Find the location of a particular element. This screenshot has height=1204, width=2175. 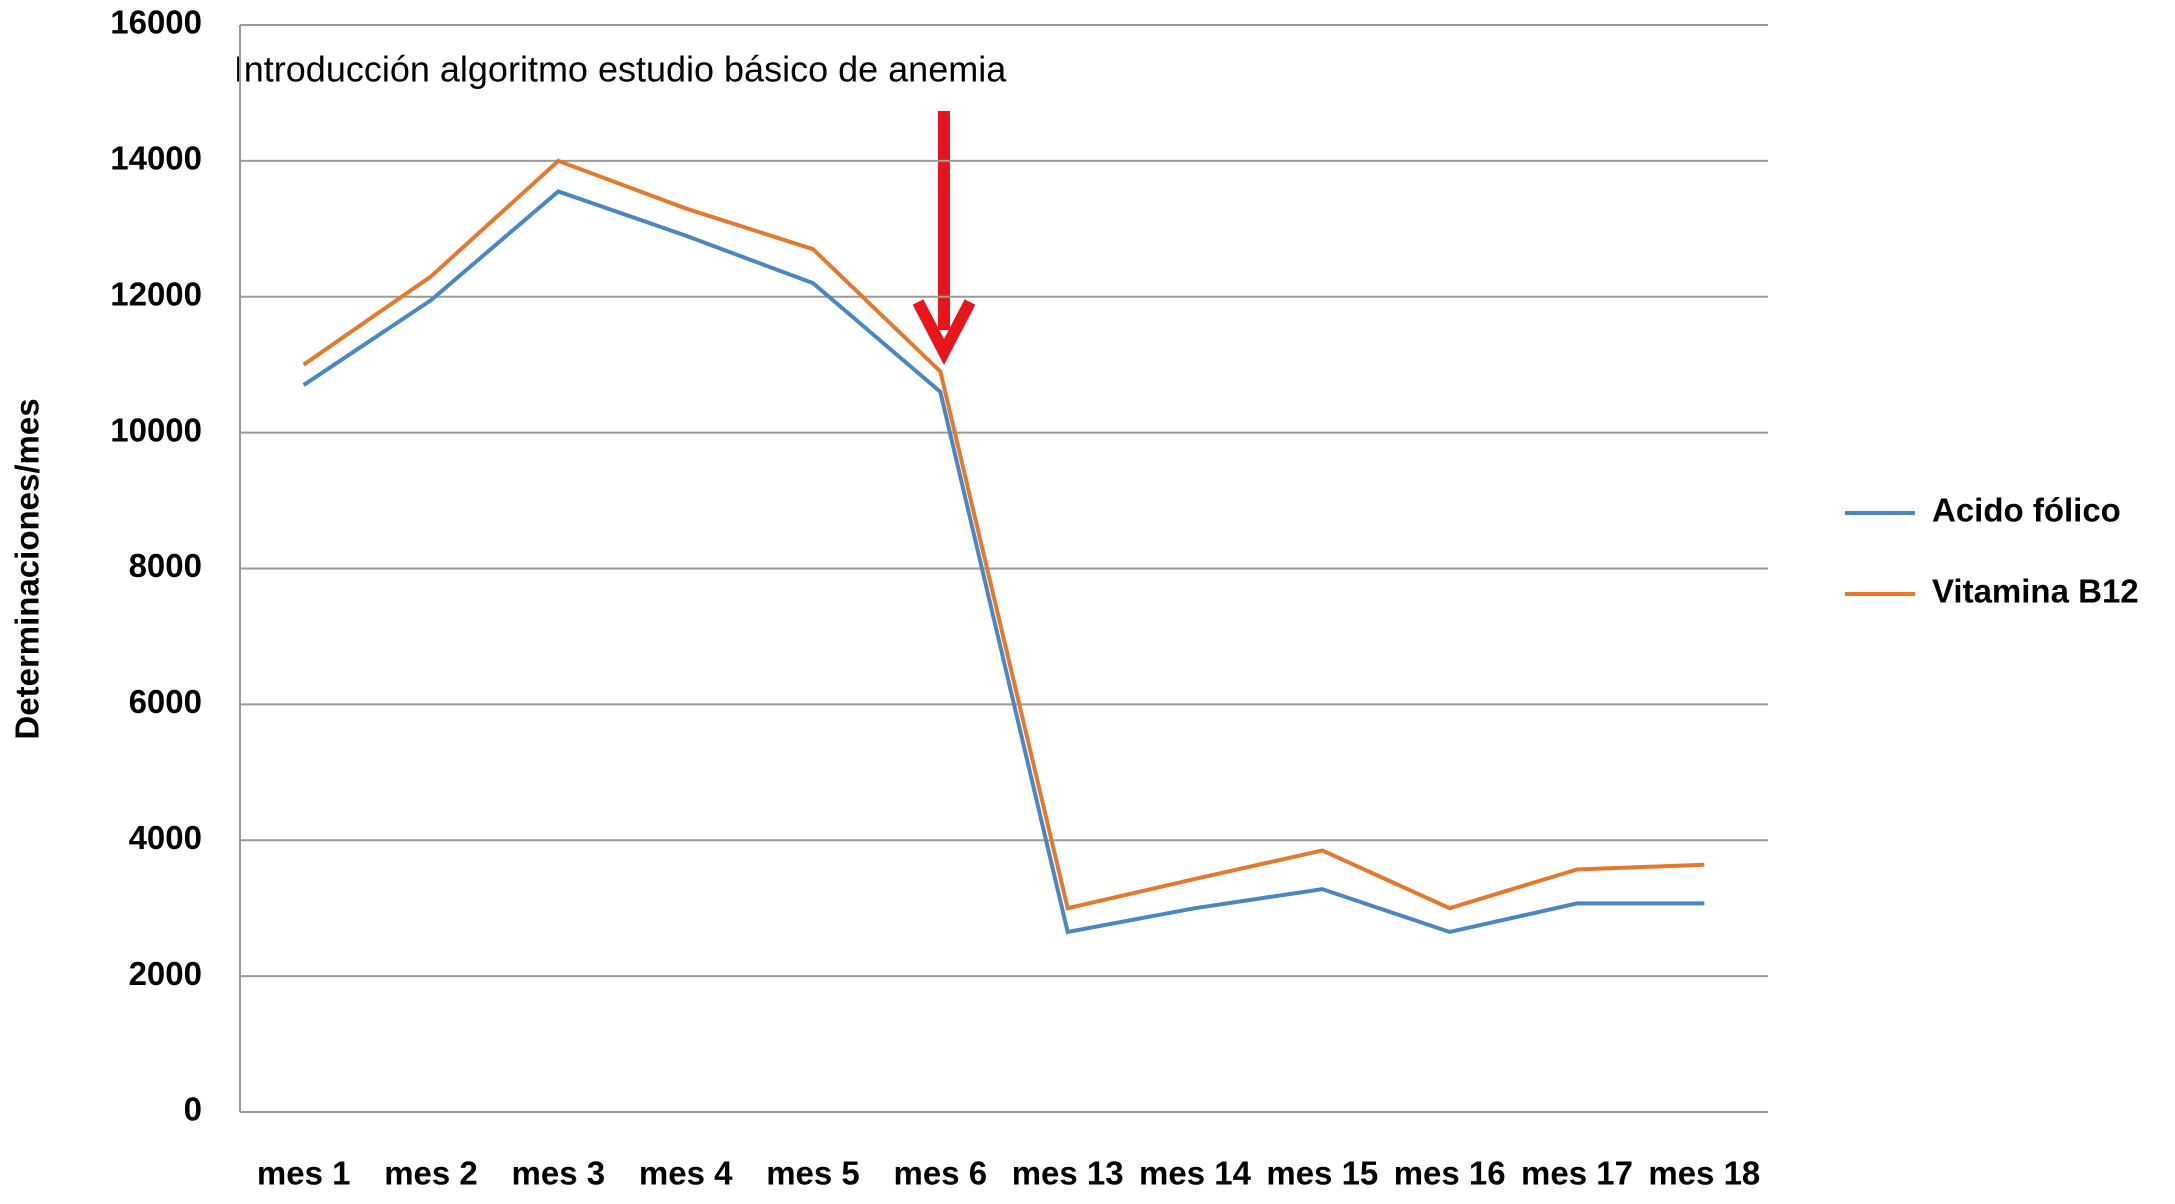

x-tick-label: mes 3 is located at coordinates (559, 1173).